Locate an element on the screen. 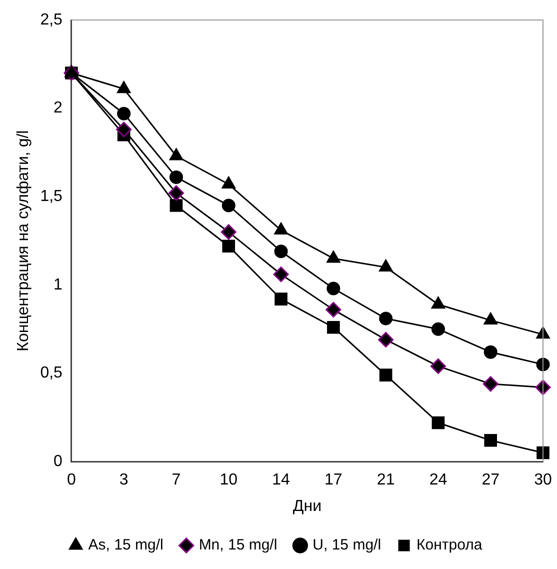 Image resolution: width=557 pixels, height=569 pixels. x-tick-label: 17 is located at coordinates (333, 480).